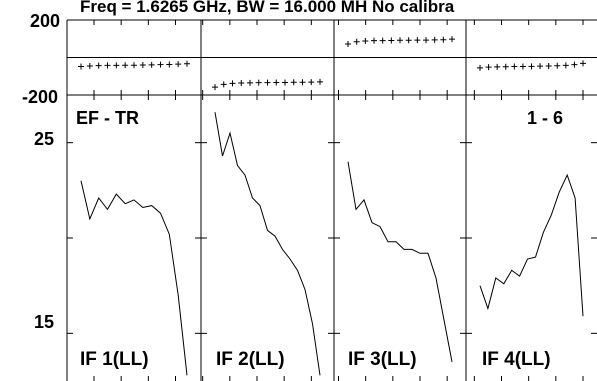  I want to click on panel-label-if1: IF 1(LL), so click(114, 359).